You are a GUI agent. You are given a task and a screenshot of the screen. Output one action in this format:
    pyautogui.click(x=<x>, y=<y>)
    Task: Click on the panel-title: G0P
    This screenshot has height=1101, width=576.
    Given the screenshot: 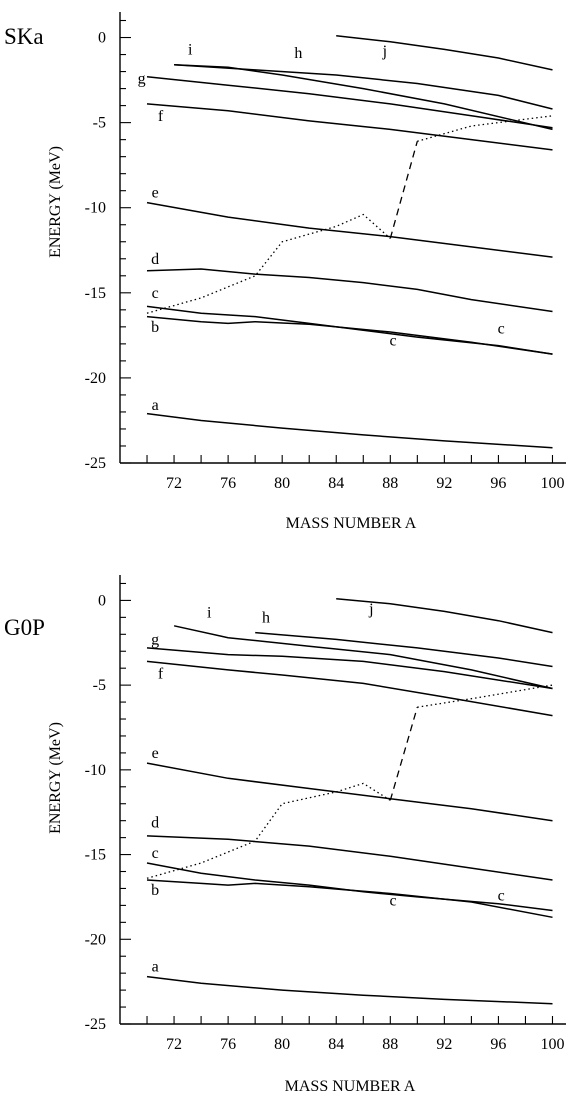 What is the action you would take?
    pyautogui.click(x=24, y=627)
    